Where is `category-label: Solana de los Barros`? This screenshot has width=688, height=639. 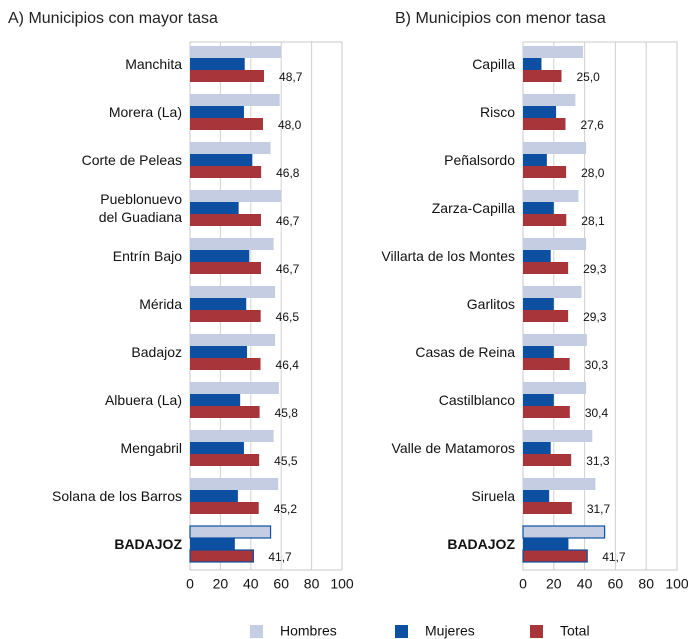 category-label: Solana de los Barros is located at coordinates (117, 496).